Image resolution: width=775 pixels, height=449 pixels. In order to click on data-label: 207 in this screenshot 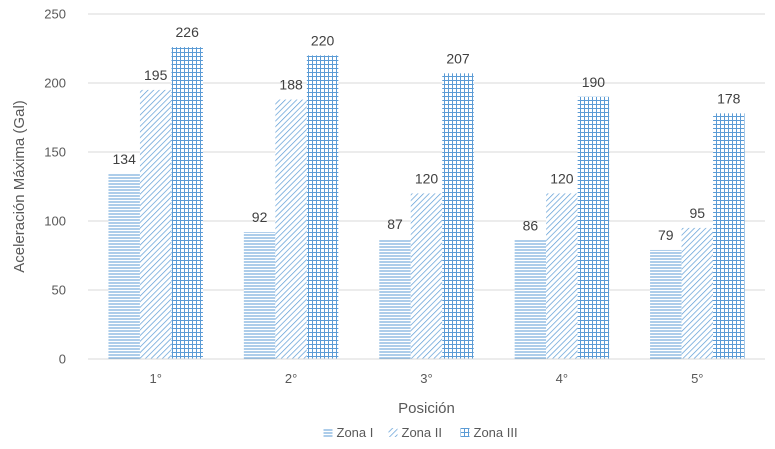, I will do `click(458, 58)`.